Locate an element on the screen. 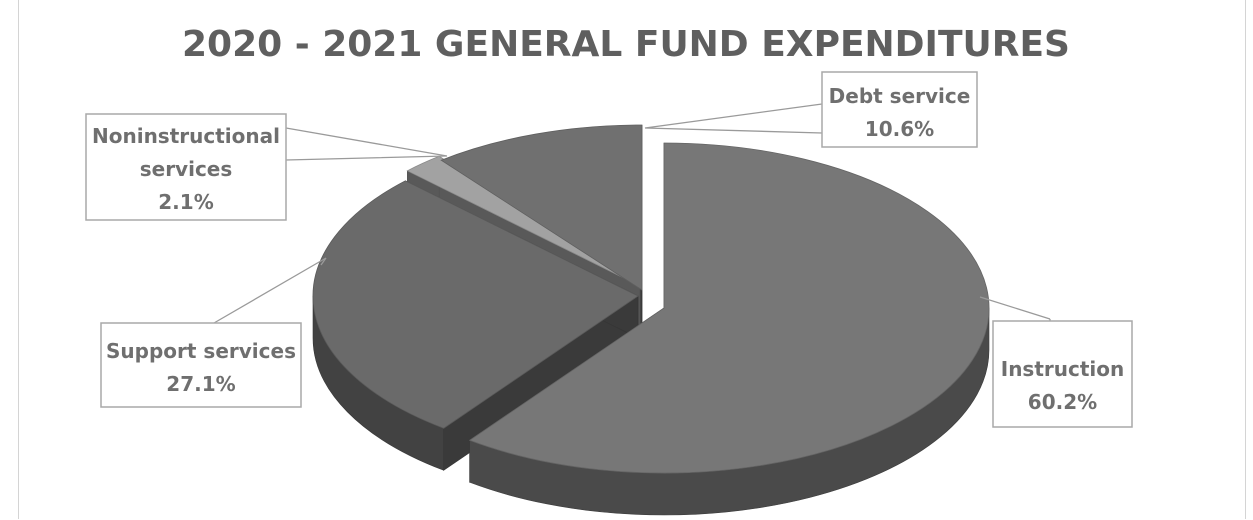 The height and width of the screenshot is (520, 1253). leader-line-noninstructional-services is located at coordinates (366, 144).